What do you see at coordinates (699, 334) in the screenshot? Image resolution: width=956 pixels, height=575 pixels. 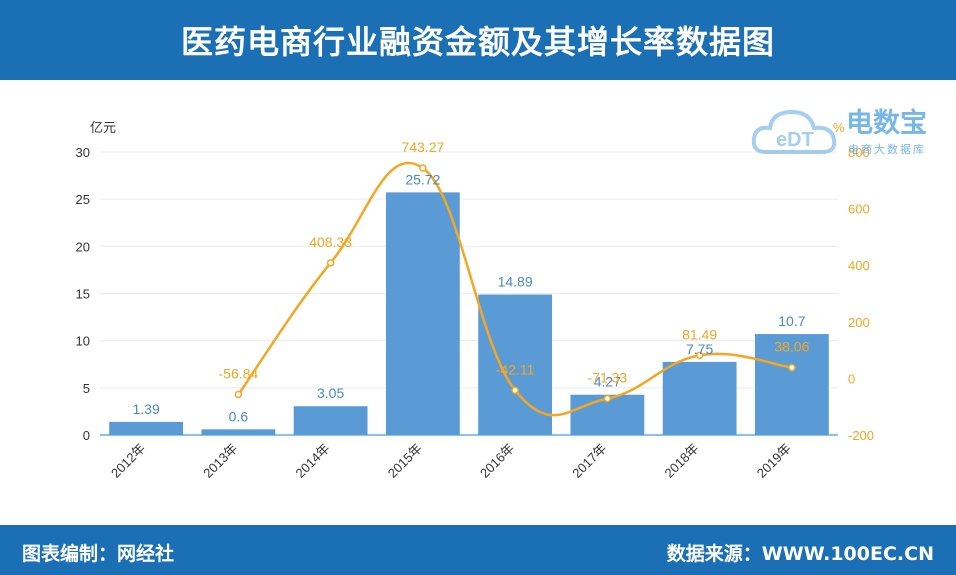 I see `growth-rate-label: 81.49` at bounding box center [699, 334].